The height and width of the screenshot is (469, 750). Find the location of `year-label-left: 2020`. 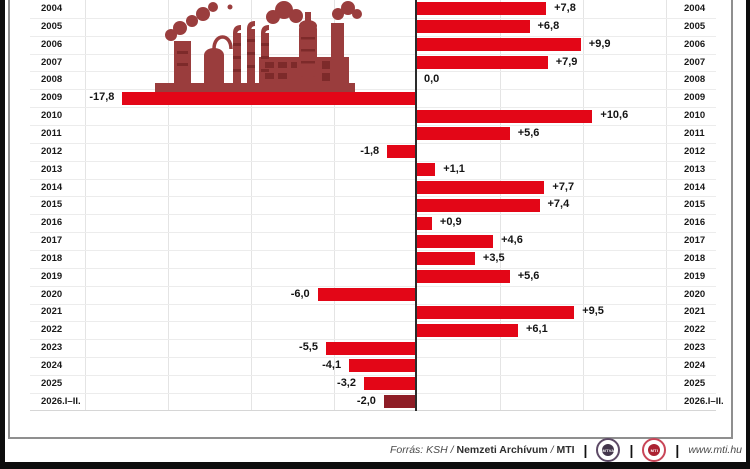

year-label-left: 2020 is located at coordinates (52, 294).